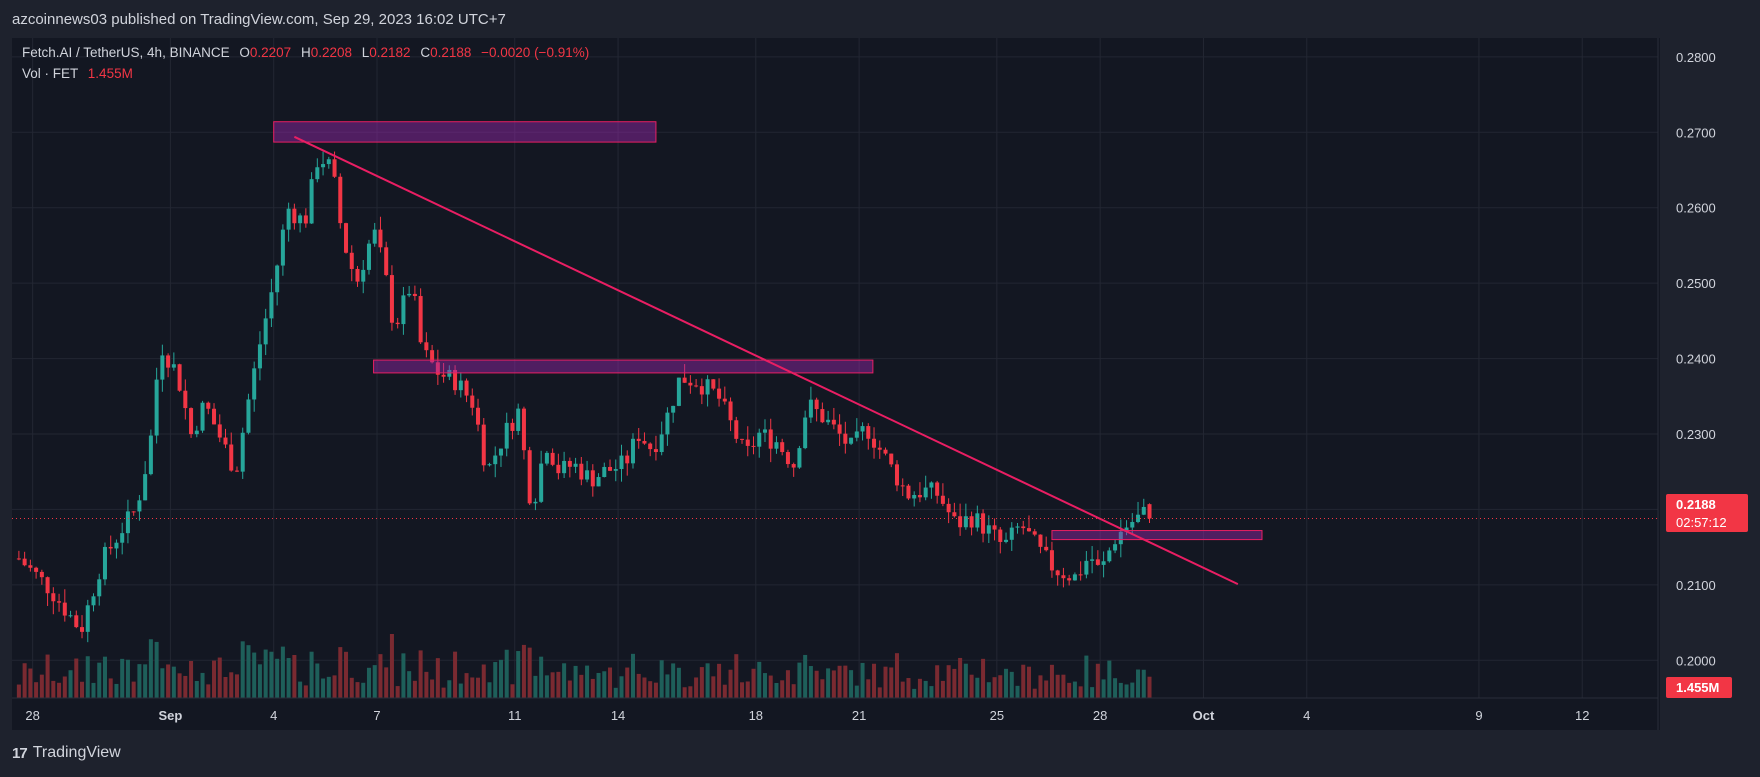 The image size is (1760, 777). Describe the element at coordinates (1696, 132) in the screenshot. I see `price-tick-label: 0.2700` at that location.